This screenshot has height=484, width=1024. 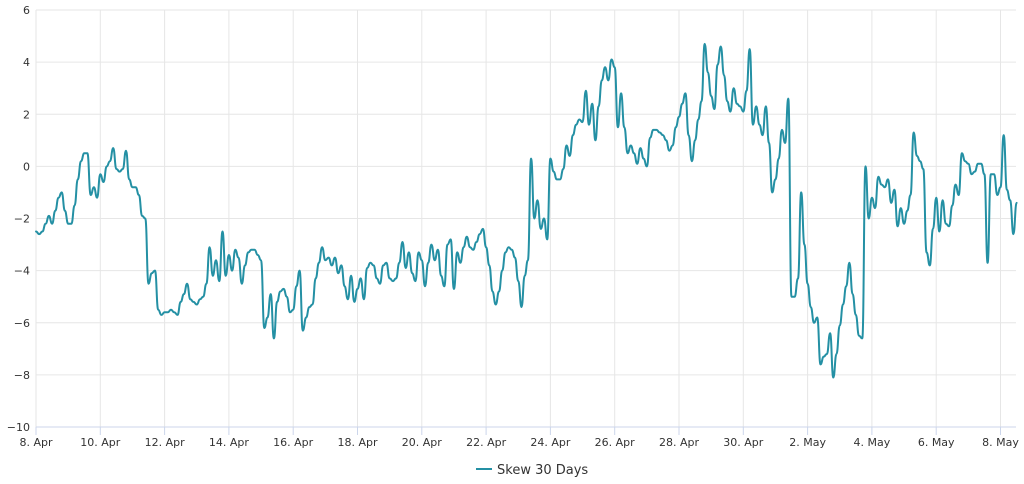 What do you see at coordinates (18, 427) in the screenshot?
I see `y-tick-label: −10` at bounding box center [18, 427].